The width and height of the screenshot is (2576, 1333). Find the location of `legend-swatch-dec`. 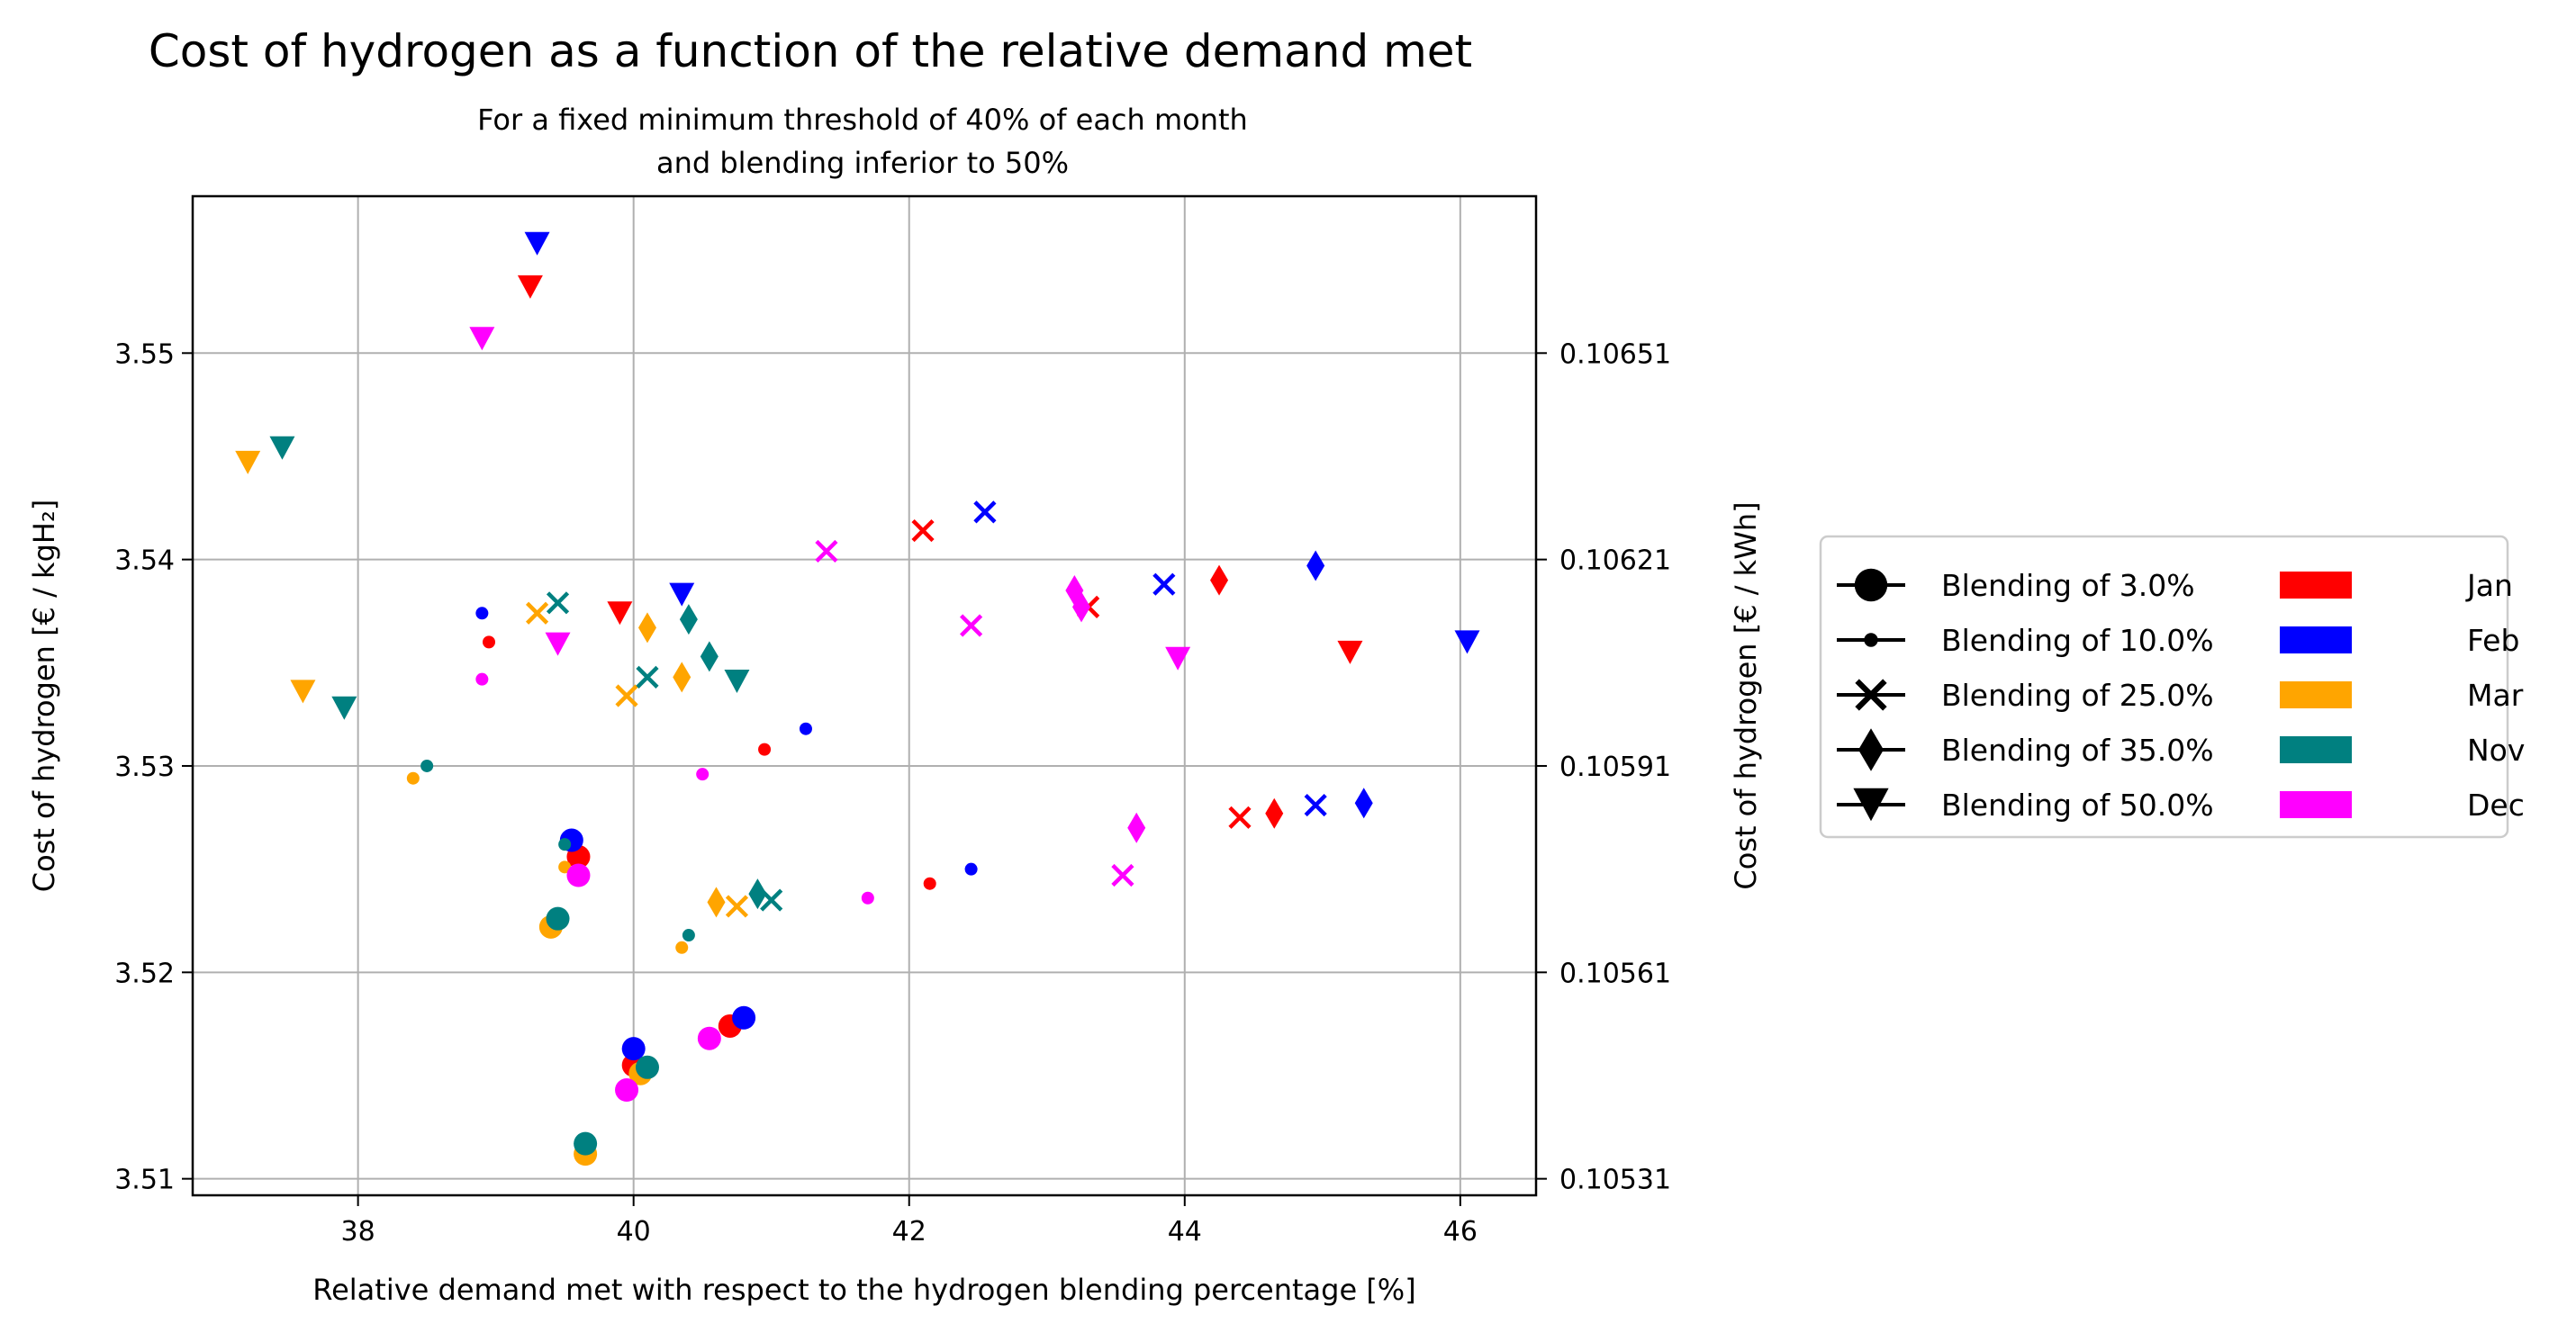

legend-swatch-dec is located at coordinates (2316, 804).